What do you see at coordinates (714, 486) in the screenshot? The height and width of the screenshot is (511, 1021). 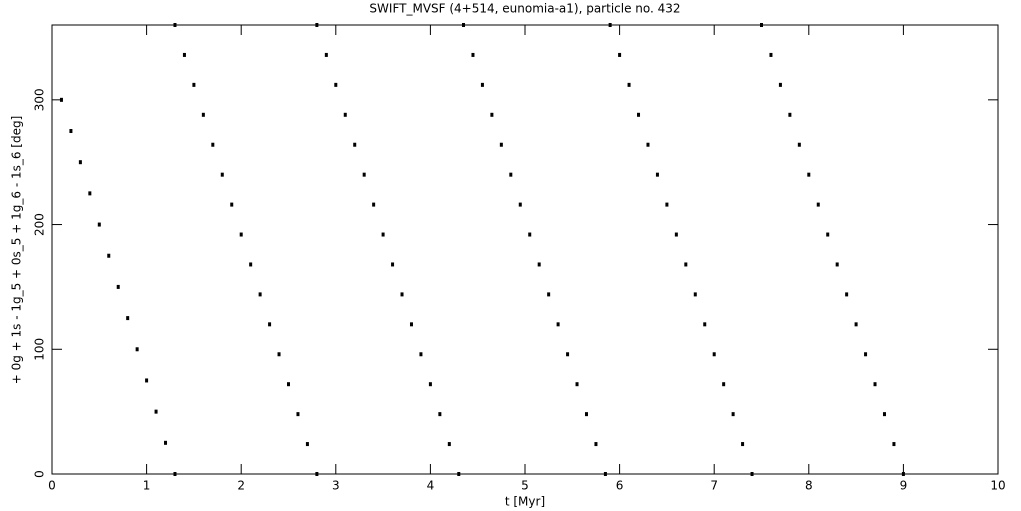 I see `x-tick-label: 7` at bounding box center [714, 486].